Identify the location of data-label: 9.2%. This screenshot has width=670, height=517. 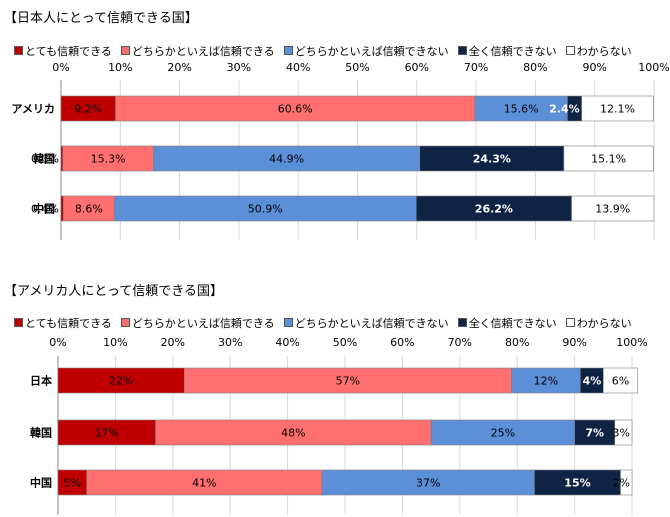
(88, 109).